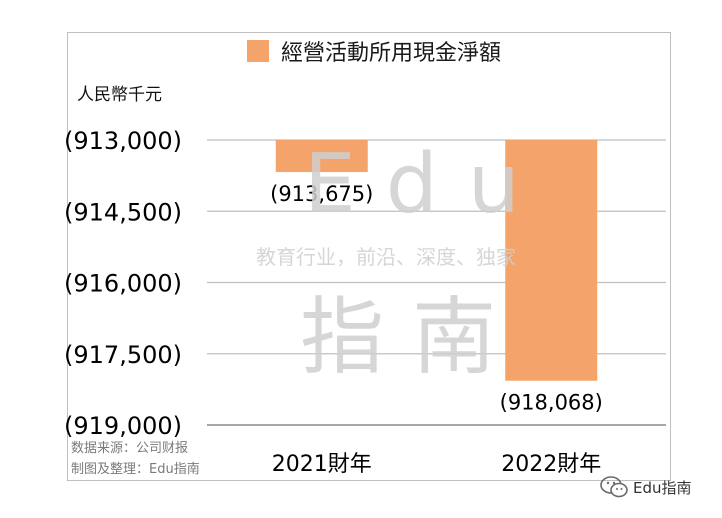 Image resolution: width=722 pixels, height=518 pixels. What do you see at coordinates (391, 53) in the screenshot?
I see `legend-label: 經營活動所用現金淨額` at bounding box center [391, 53].